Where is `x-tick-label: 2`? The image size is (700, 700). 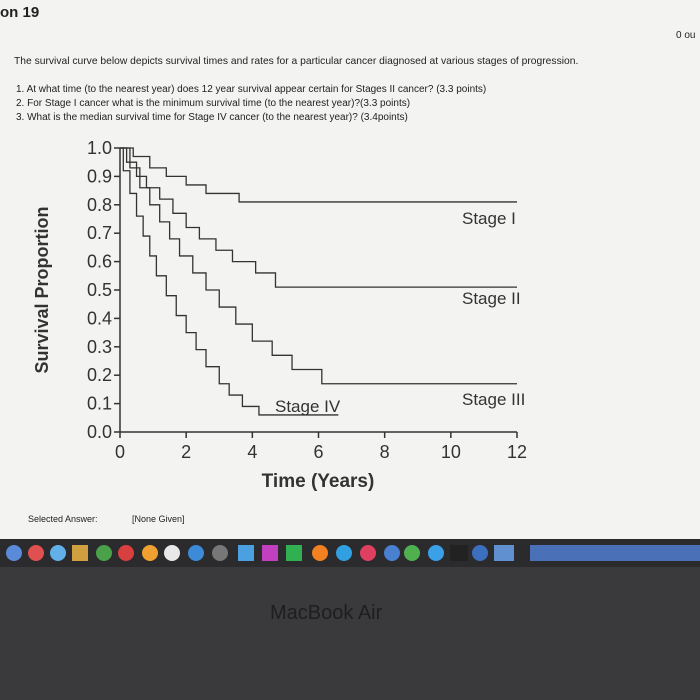
x-tick-label: 2 is located at coordinates (186, 452).